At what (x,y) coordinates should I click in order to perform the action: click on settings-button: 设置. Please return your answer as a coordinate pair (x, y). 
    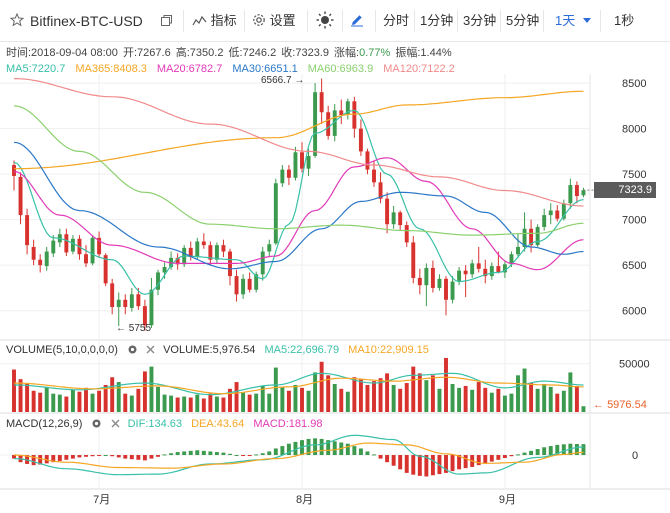
    Looking at the image, I should click on (274, 21).